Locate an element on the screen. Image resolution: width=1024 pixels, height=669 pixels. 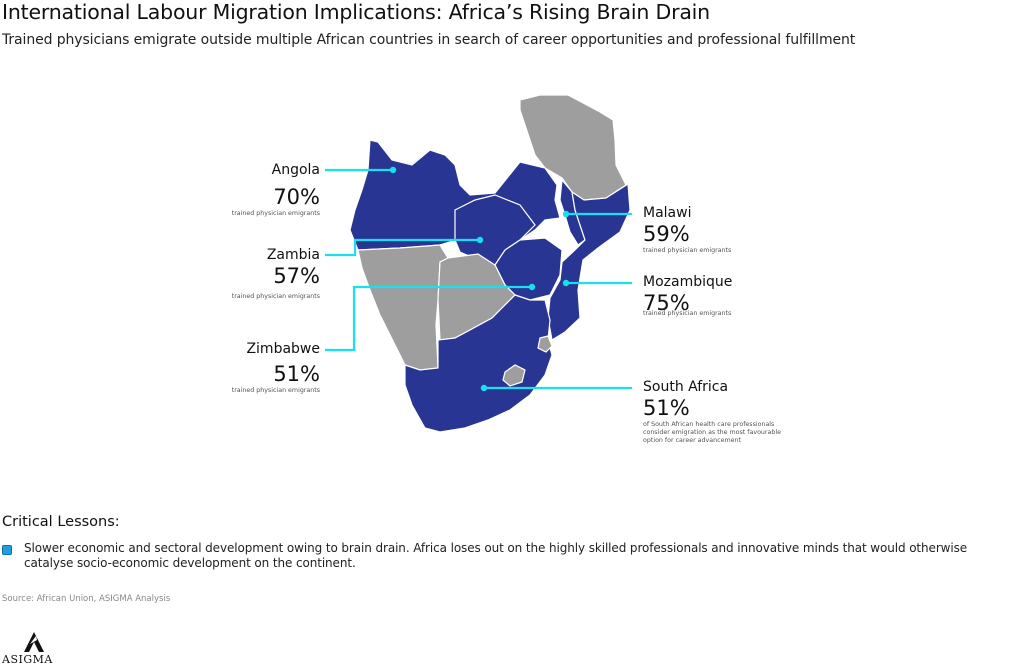
asigma-logo-icon is located at coordinates (34, 642).